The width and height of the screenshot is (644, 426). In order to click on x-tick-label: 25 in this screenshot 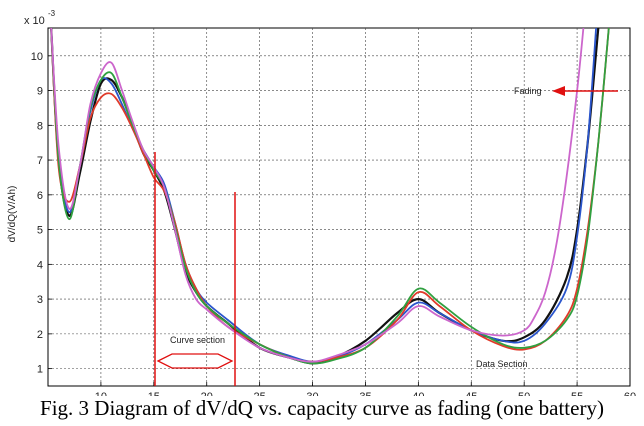, I will do `click(260, 393)`.